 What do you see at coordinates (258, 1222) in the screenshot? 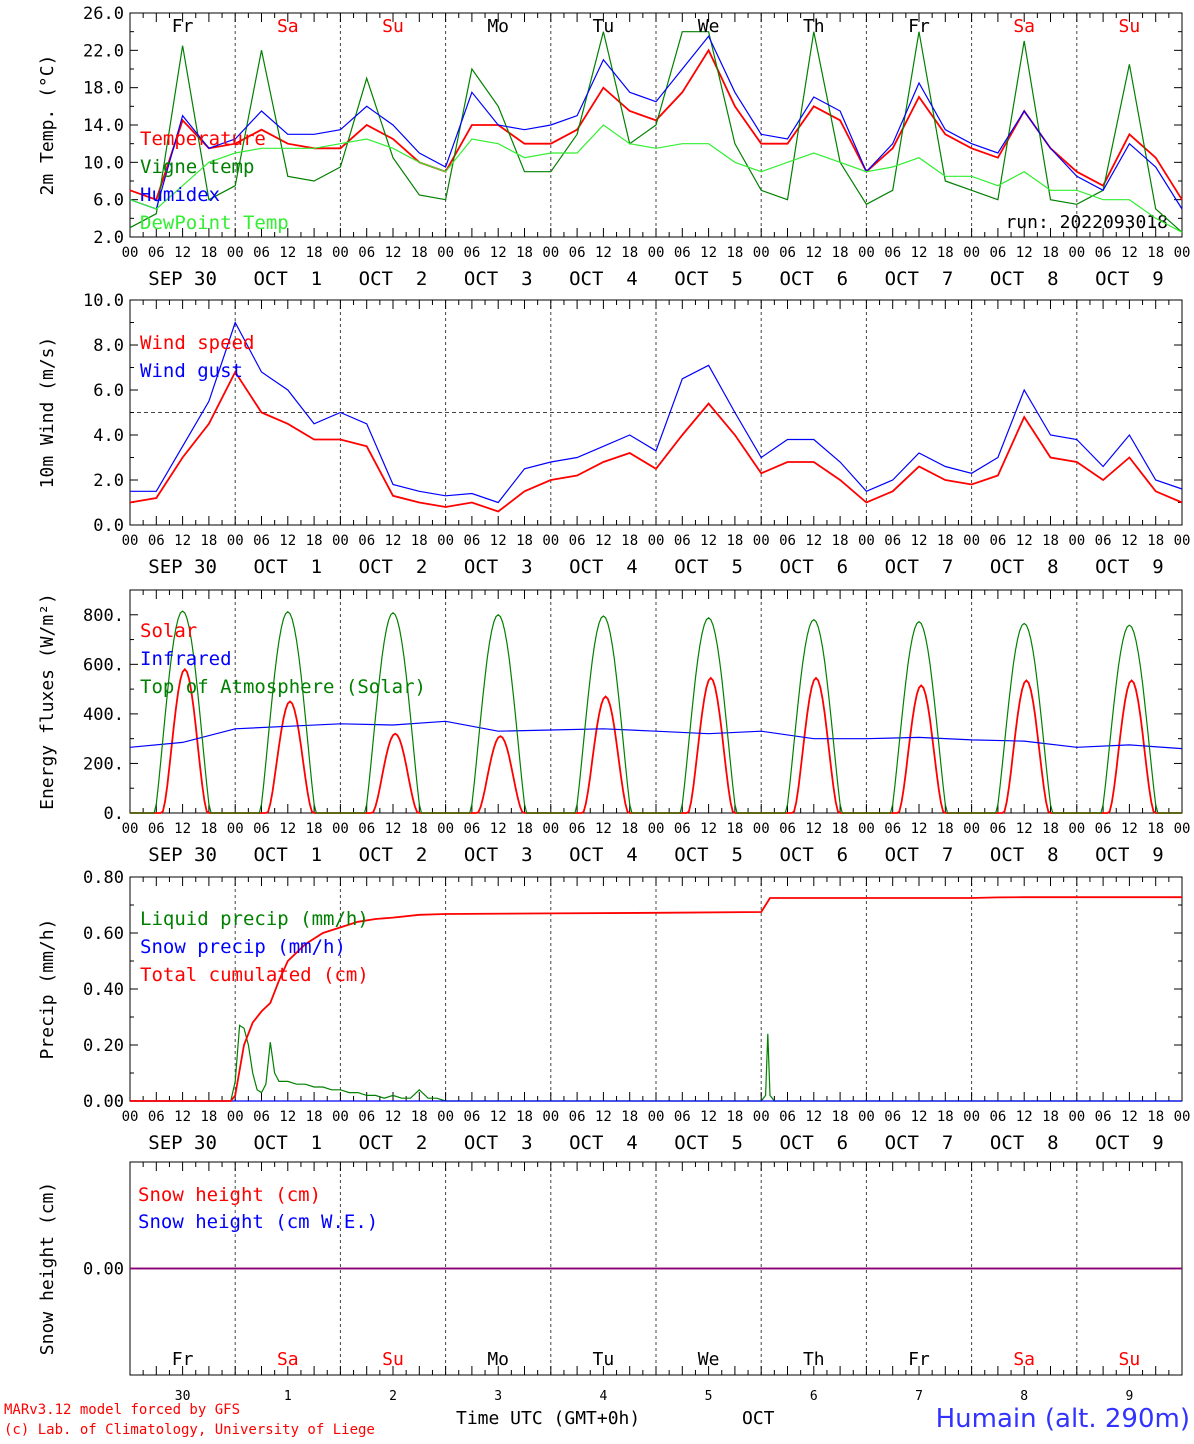
I see `legend-entry: Snow height (cm W.E.)` at bounding box center [258, 1222].